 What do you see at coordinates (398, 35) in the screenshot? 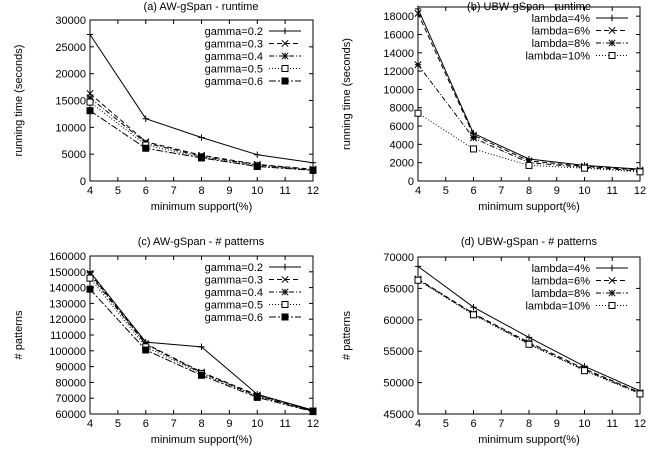
I see `y-tick-label: 16000` at bounding box center [398, 35].